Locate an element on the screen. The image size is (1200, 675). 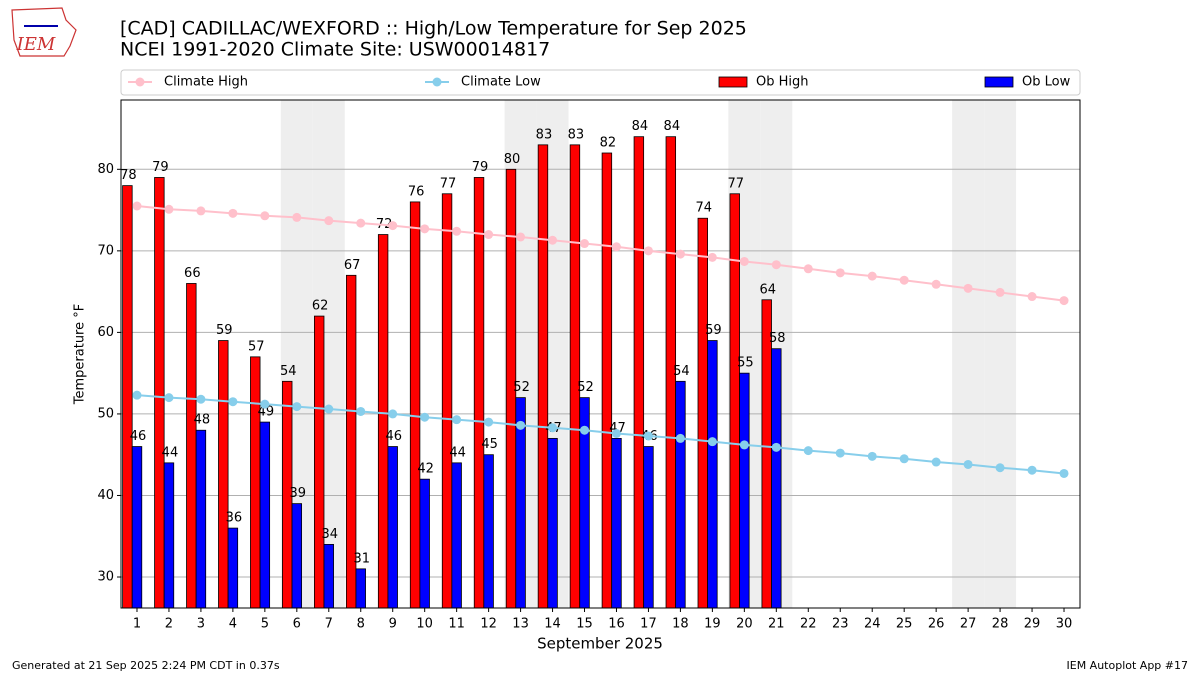
legend-box is located at coordinates (600, 82).